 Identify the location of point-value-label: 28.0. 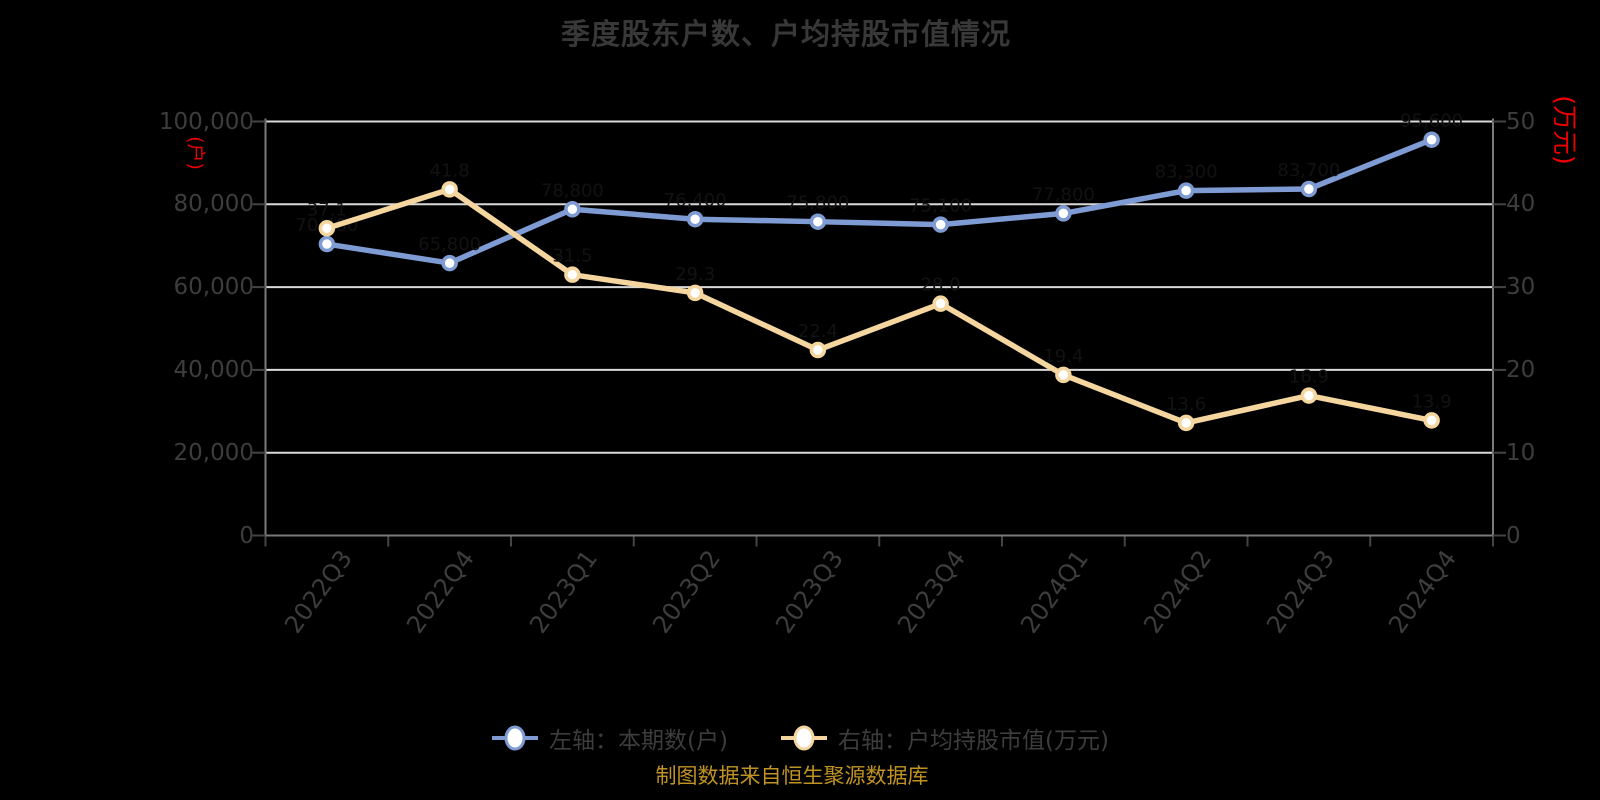
(941, 285).